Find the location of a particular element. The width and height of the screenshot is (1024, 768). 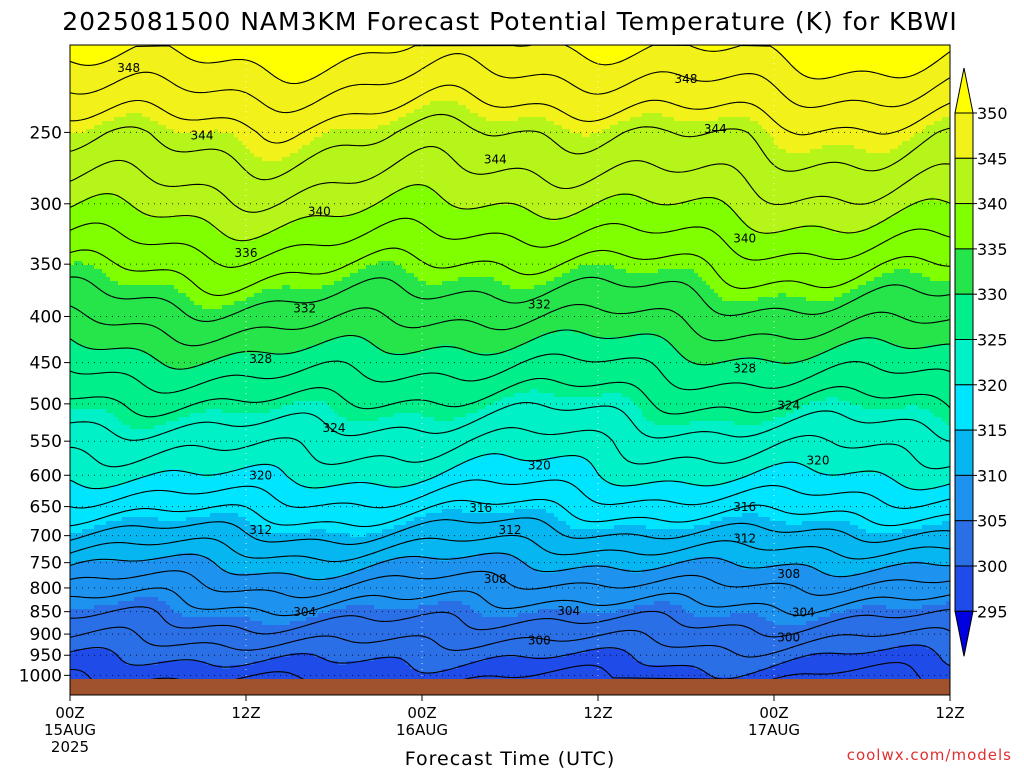

x-tick-label: 00Z is located at coordinates (421, 713).